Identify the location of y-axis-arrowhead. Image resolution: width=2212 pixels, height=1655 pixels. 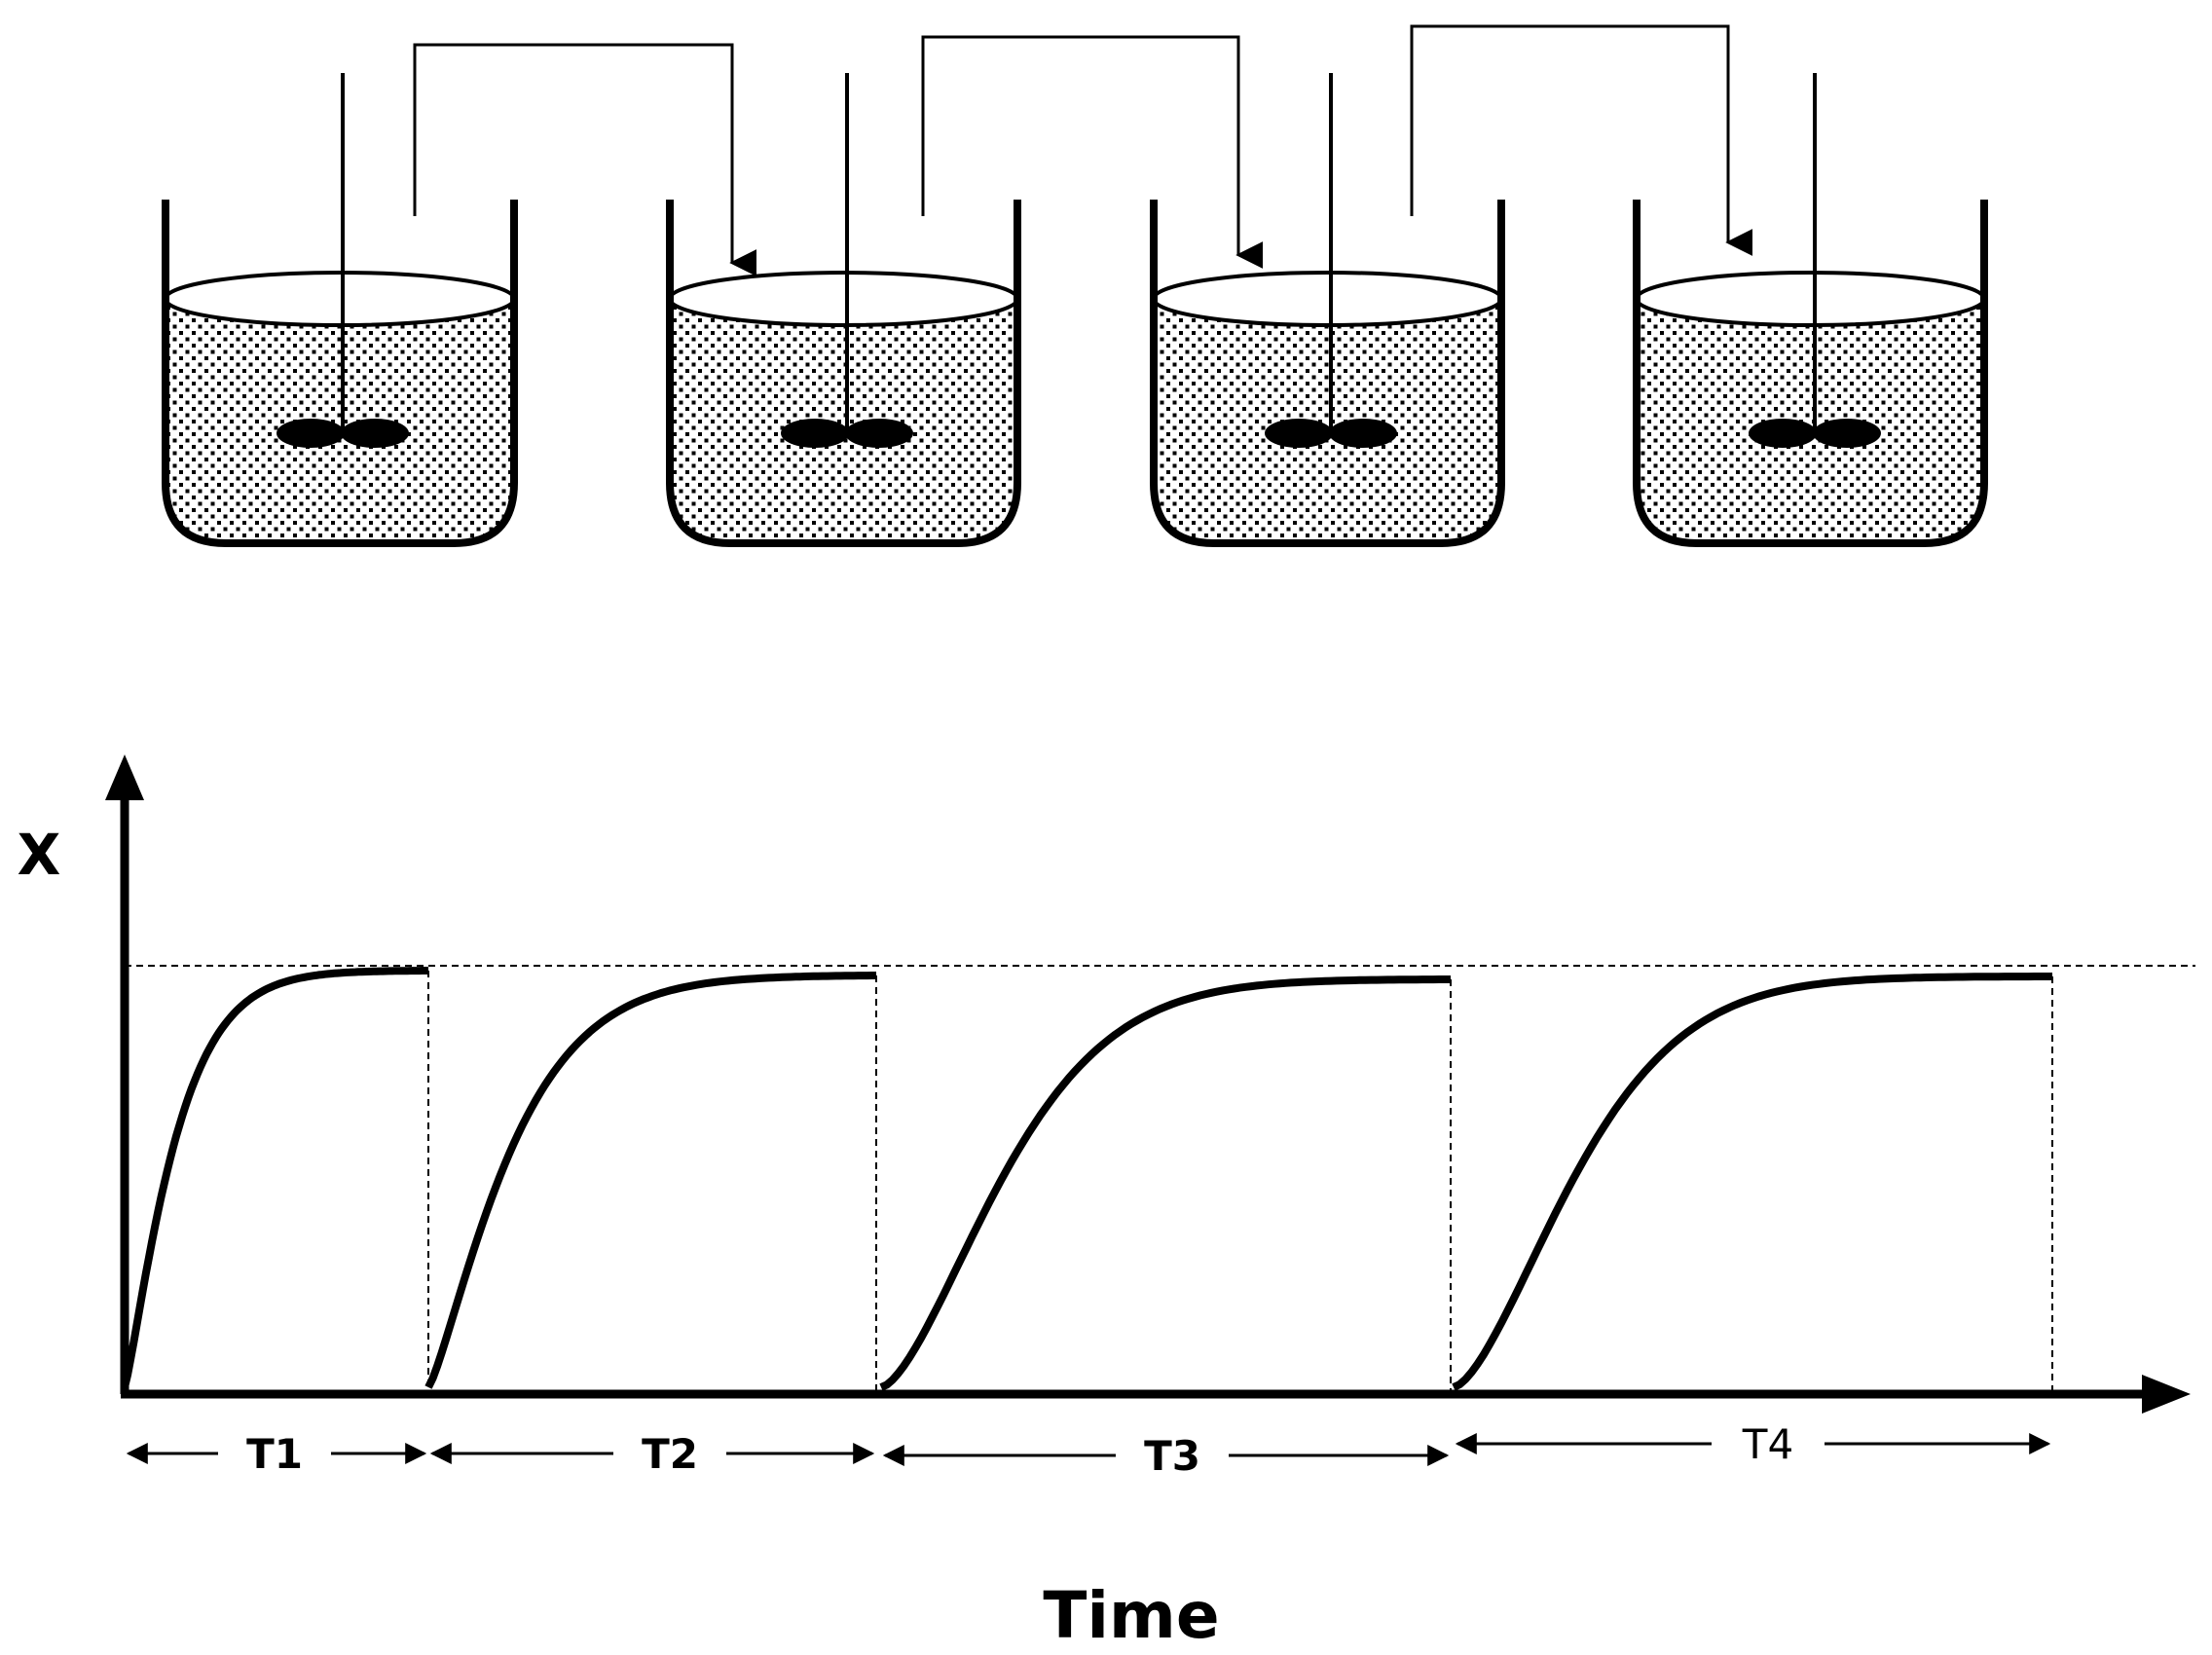
(124, 777).